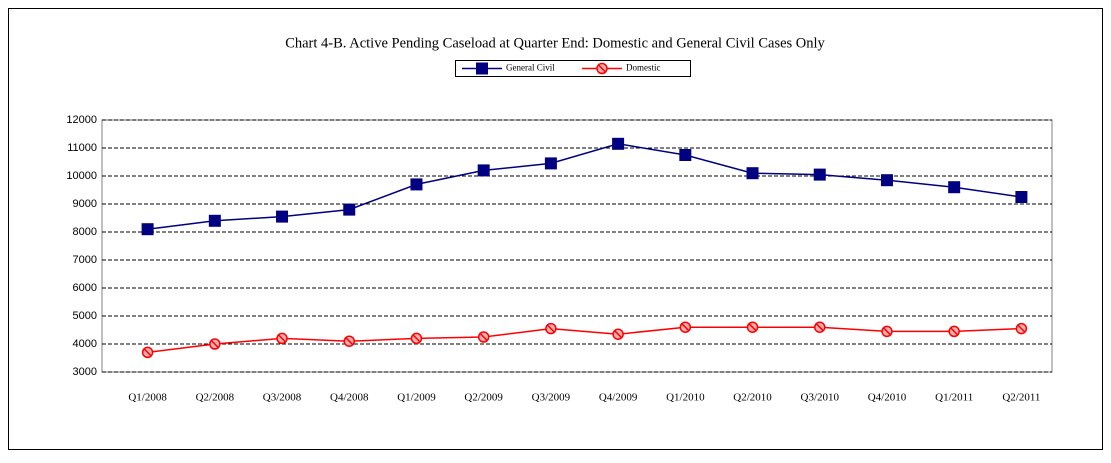 The height and width of the screenshot is (463, 1111). What do you see at coordinates (85, 204) in the screenshot?
I see `y-tick-label: 9000` at bounding box center [85, 204].